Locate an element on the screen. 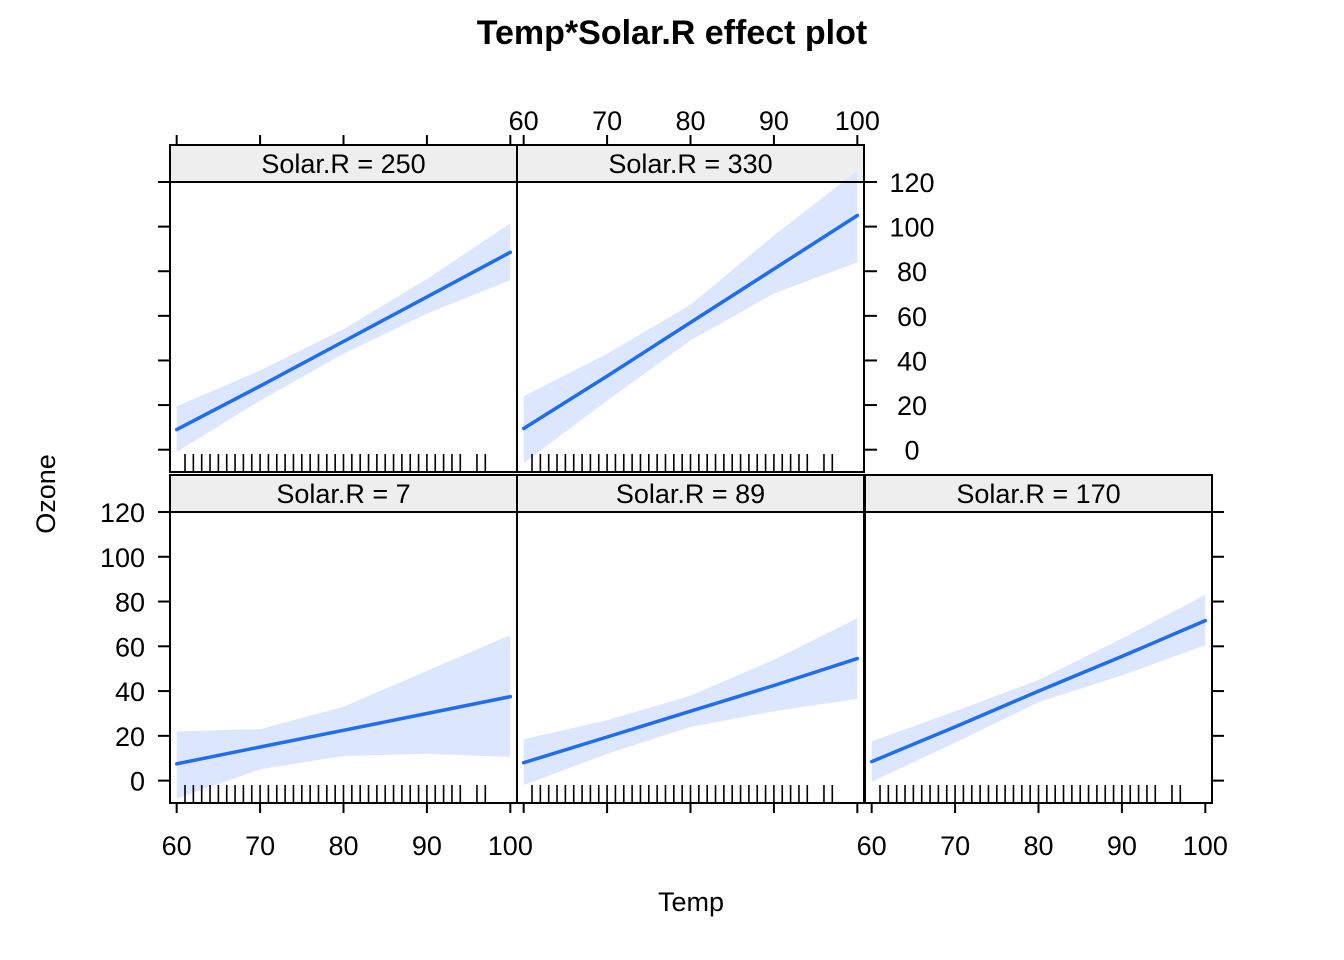  panel: Solar.R = 89 is located at coordinates (690, 639).